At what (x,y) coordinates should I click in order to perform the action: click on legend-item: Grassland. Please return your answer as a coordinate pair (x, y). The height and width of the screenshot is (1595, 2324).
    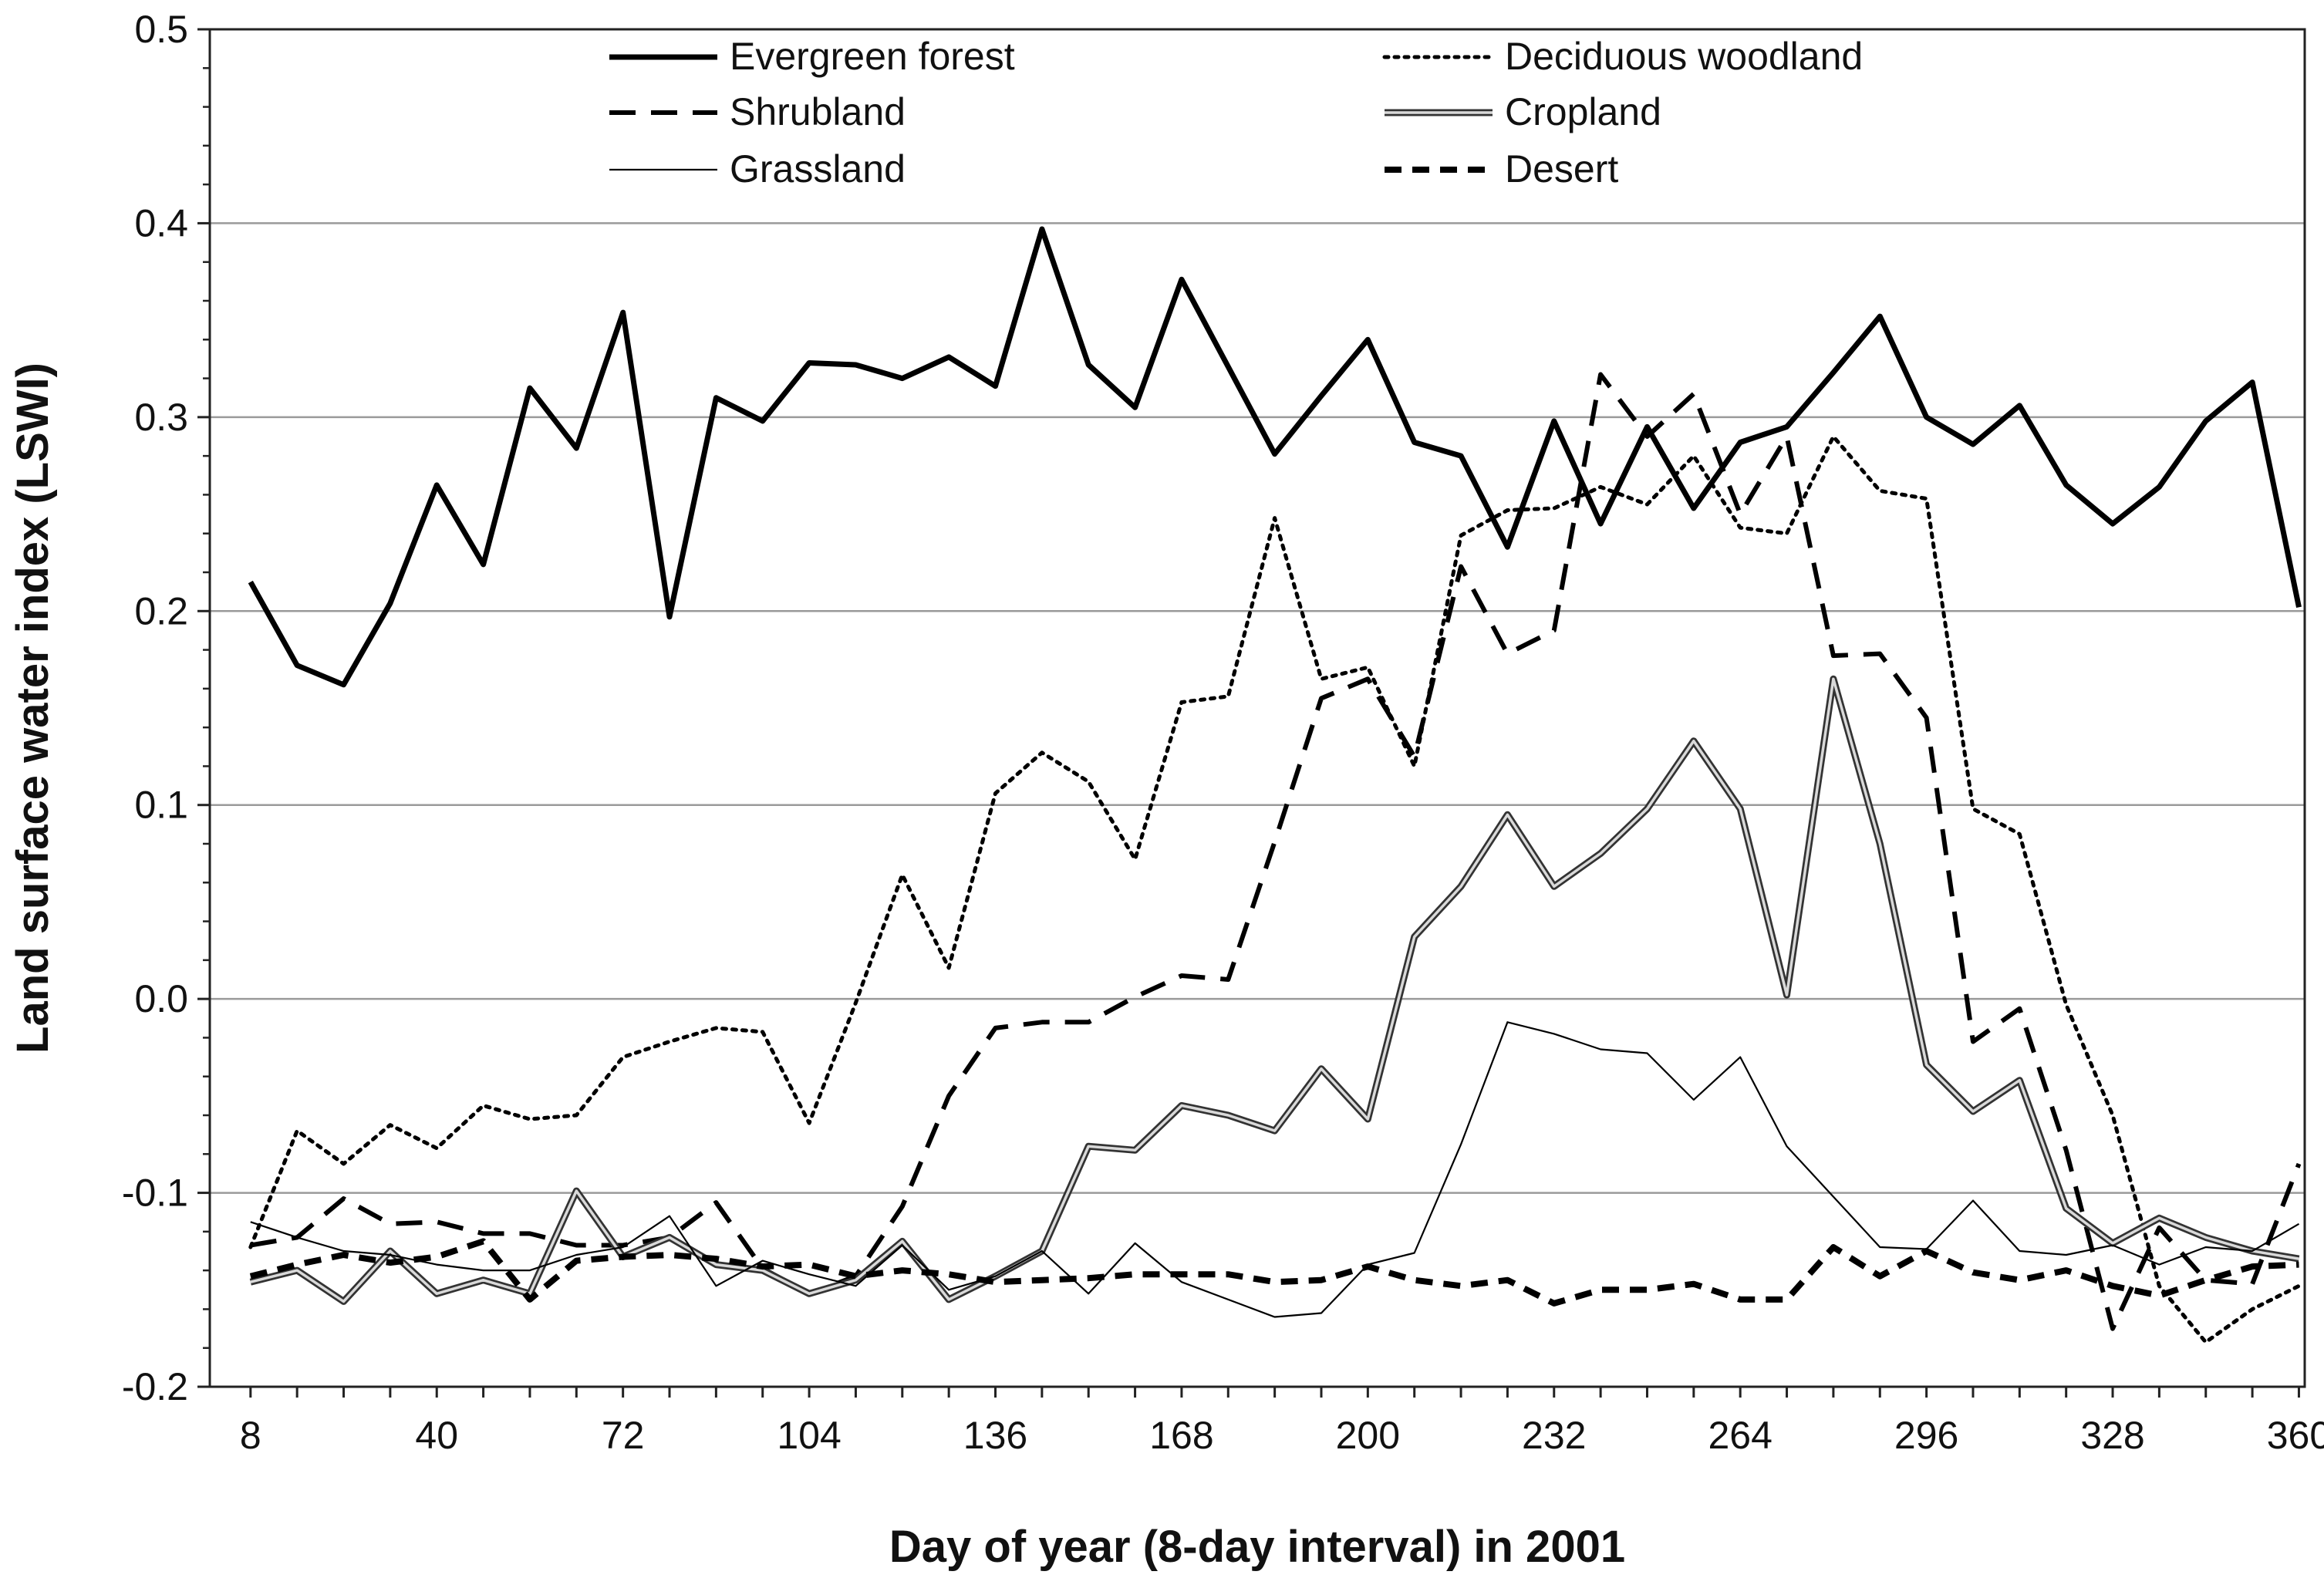
    Looking at the image, I should click on (757, 169).